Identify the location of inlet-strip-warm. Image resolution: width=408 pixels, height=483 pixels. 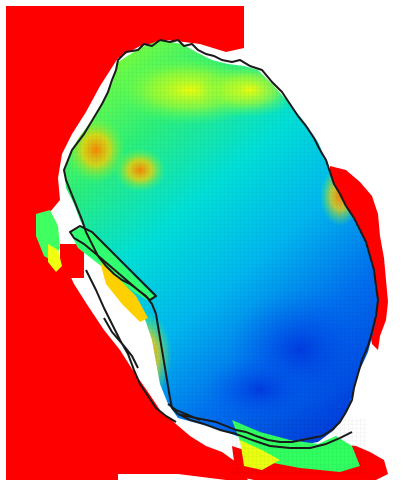
(124, 292).